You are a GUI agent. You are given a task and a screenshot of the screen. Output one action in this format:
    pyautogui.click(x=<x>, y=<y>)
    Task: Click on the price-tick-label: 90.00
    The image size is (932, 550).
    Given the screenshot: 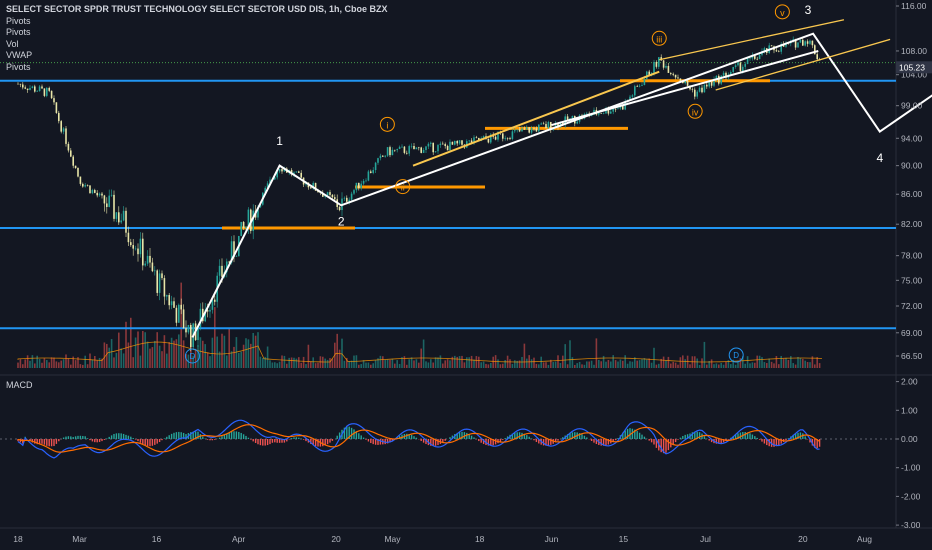 What is the action you would take?
    pyautogui.click(x=912, y=166)
    